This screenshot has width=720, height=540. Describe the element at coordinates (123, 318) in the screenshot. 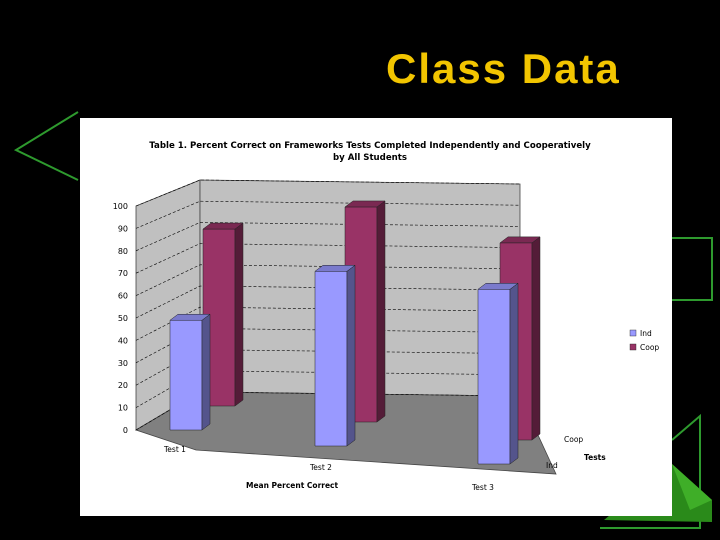

I see `y-tick-label: 50` at that location.